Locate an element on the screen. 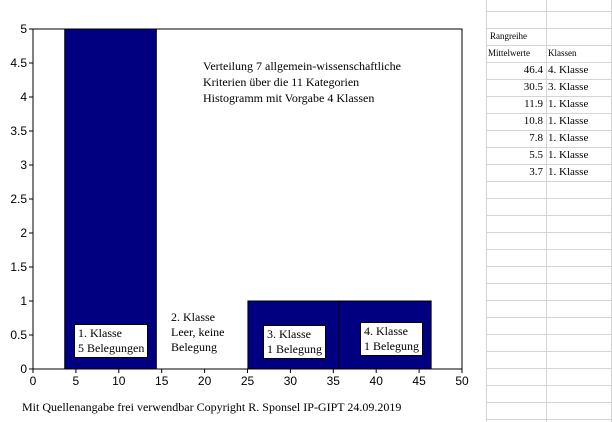 The image size is (612, 422). col1-header: Mittelwerte is located at coordinates (509, 53).